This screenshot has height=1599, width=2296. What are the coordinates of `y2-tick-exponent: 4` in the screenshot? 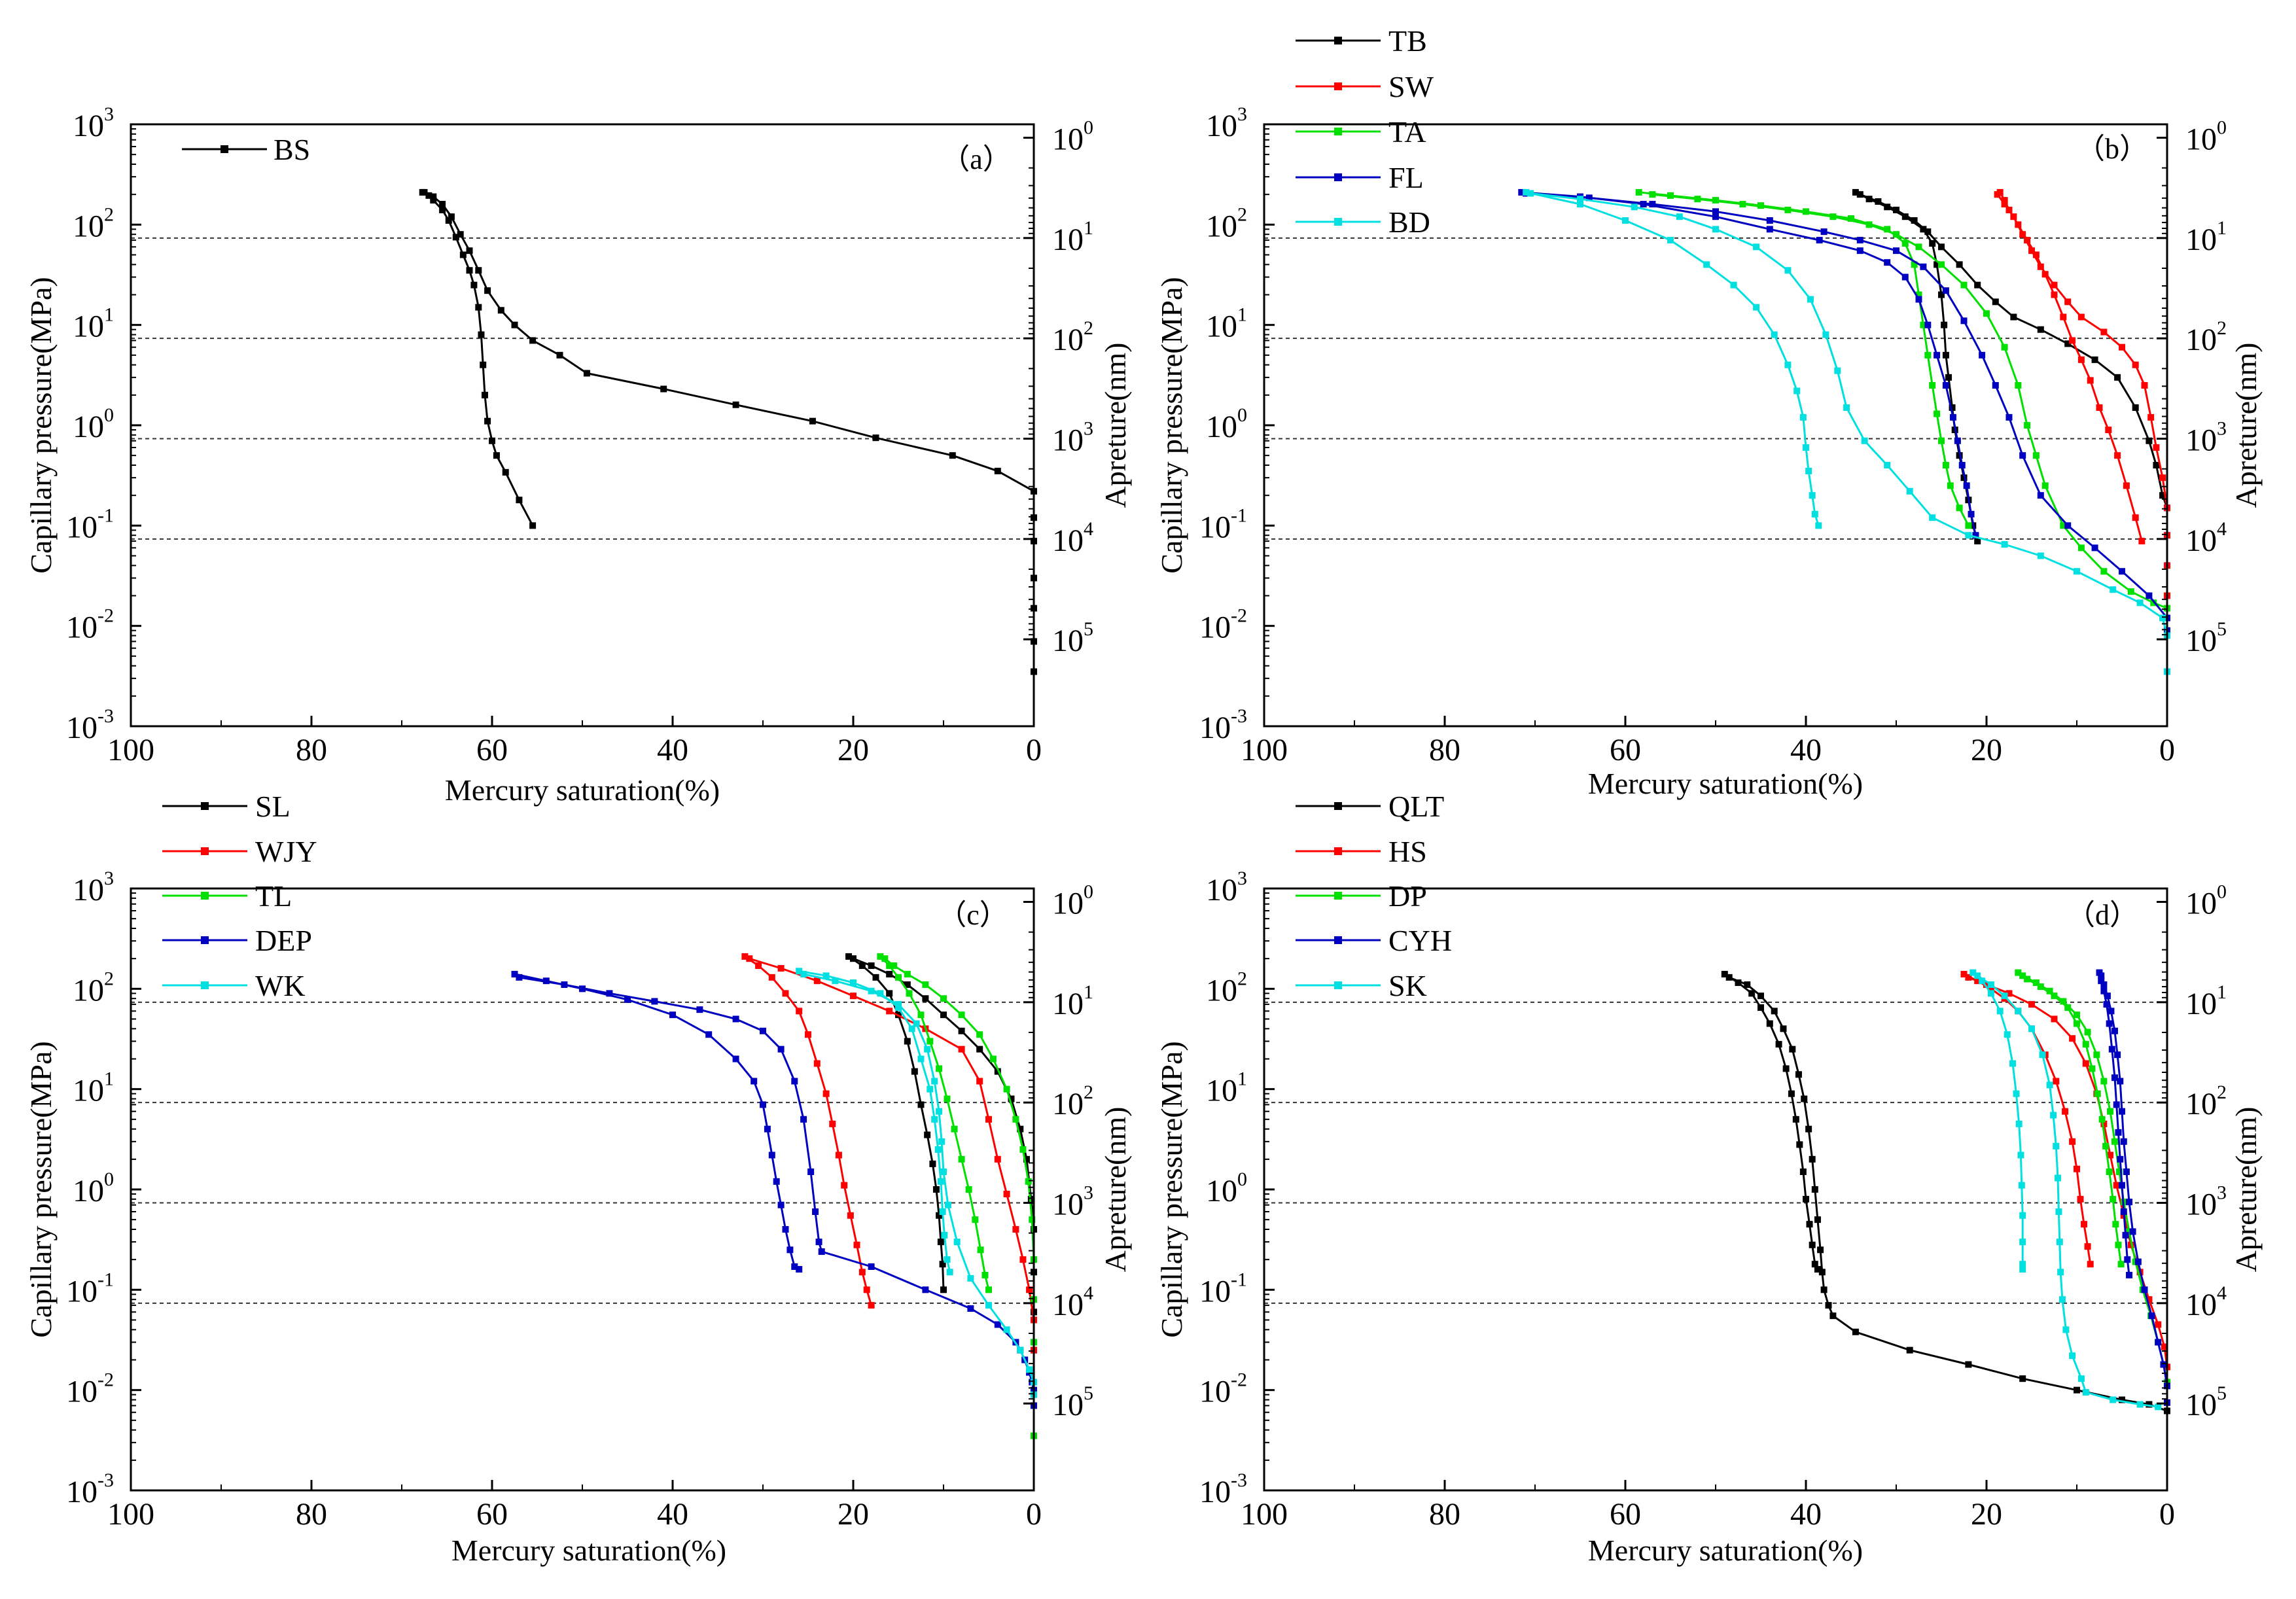 It's located at (2222, 529).